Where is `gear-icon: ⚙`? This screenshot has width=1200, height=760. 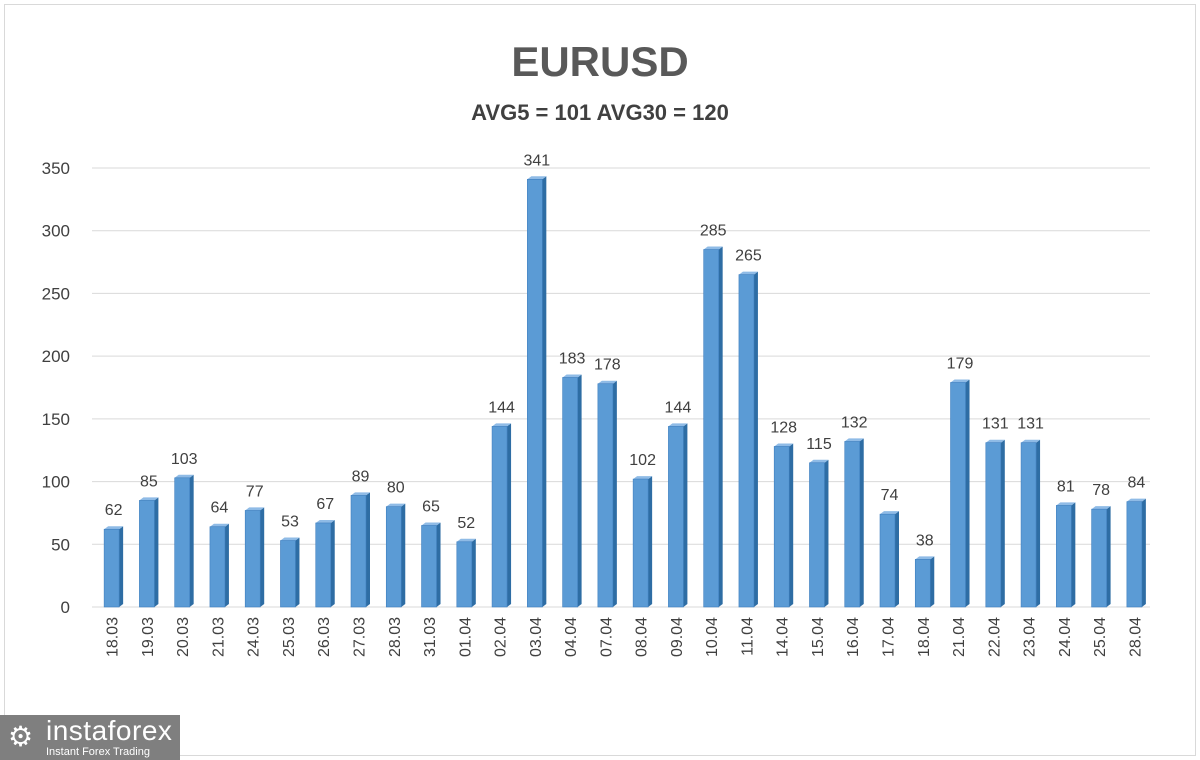
gear-icon: ⚙ is located at coordinates (21, 736).